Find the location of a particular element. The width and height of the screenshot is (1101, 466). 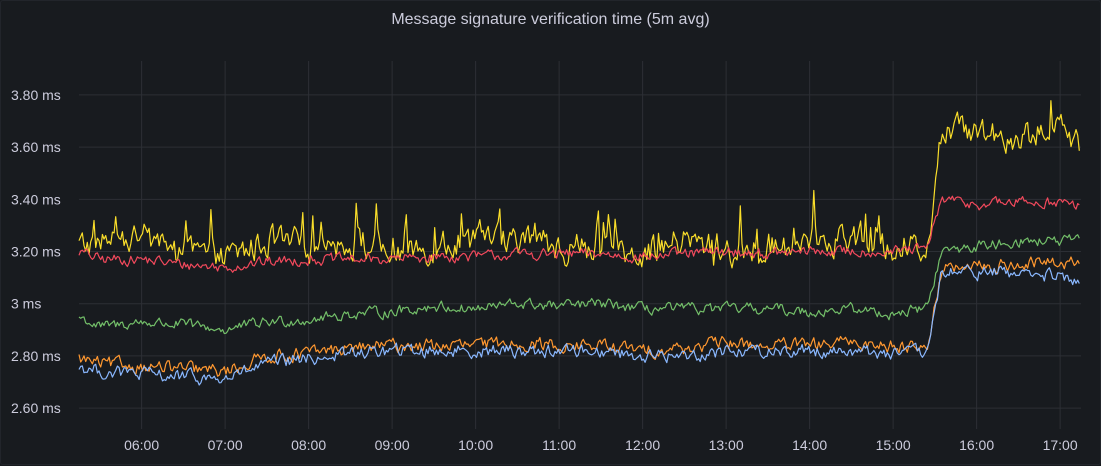

y-tick-label: 3 ms is located at coordinates (26, 304).